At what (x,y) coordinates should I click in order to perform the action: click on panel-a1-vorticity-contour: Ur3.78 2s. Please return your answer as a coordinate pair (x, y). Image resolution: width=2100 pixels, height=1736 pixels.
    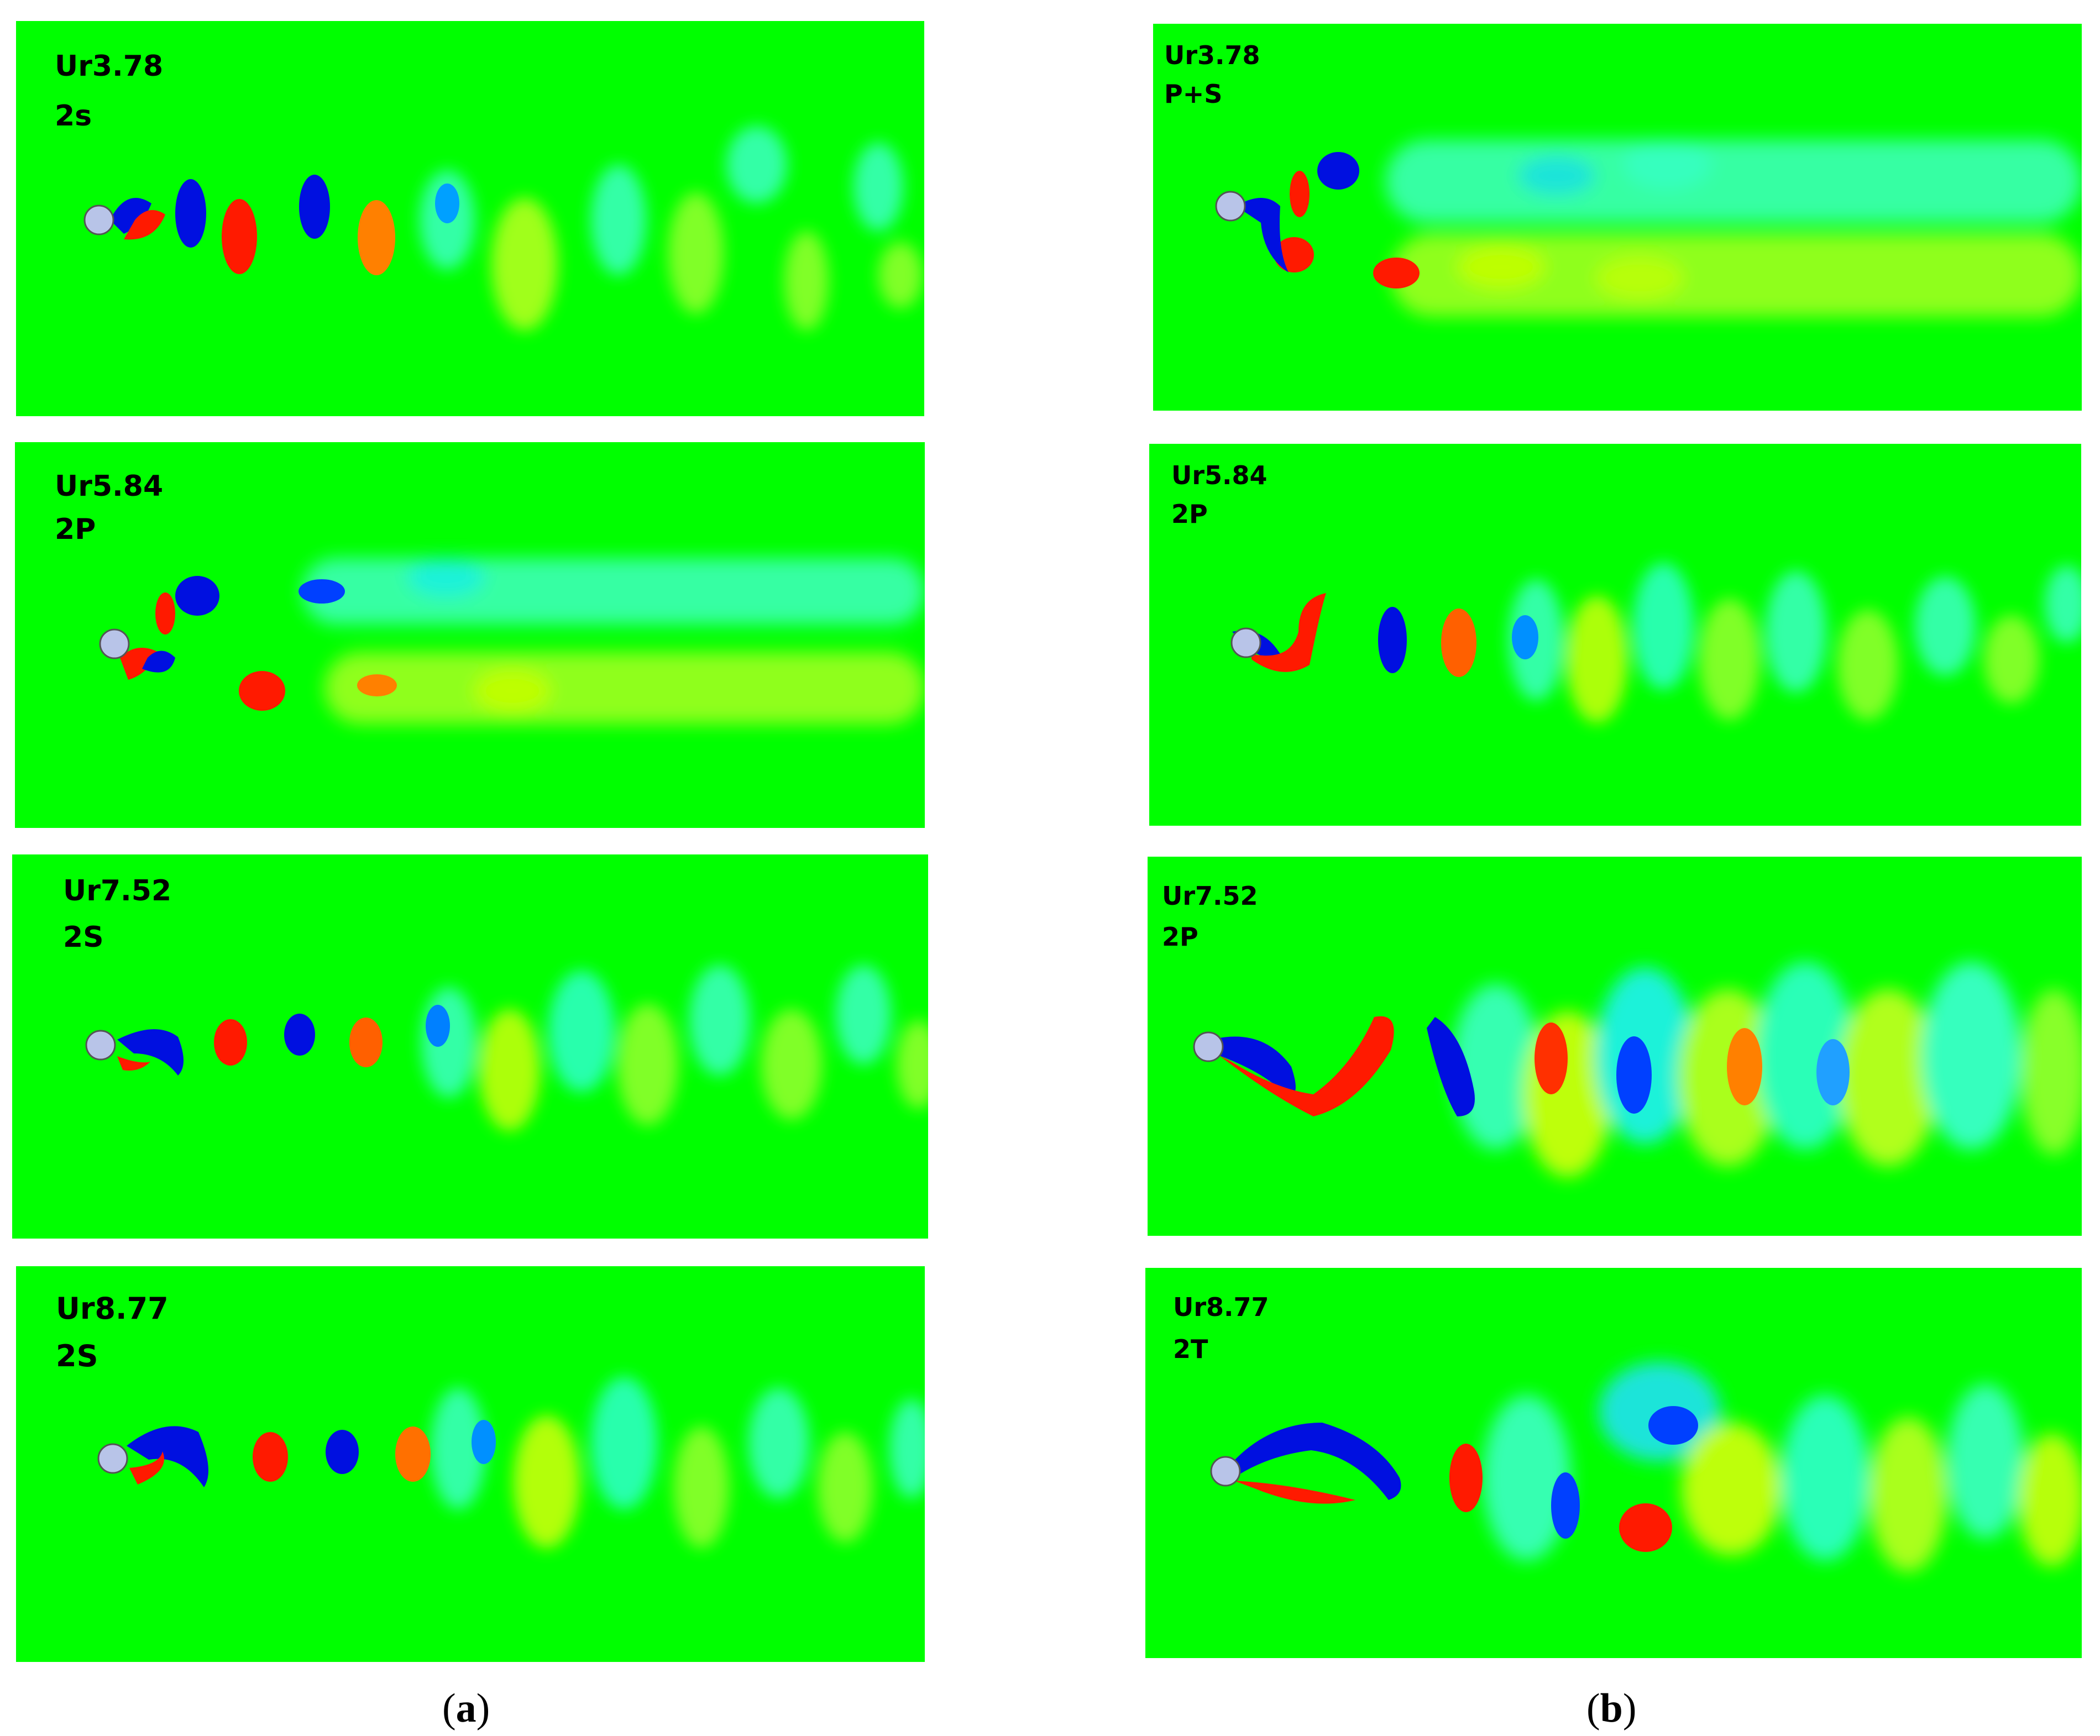
    Looking at the image, I should click on (470, 218).